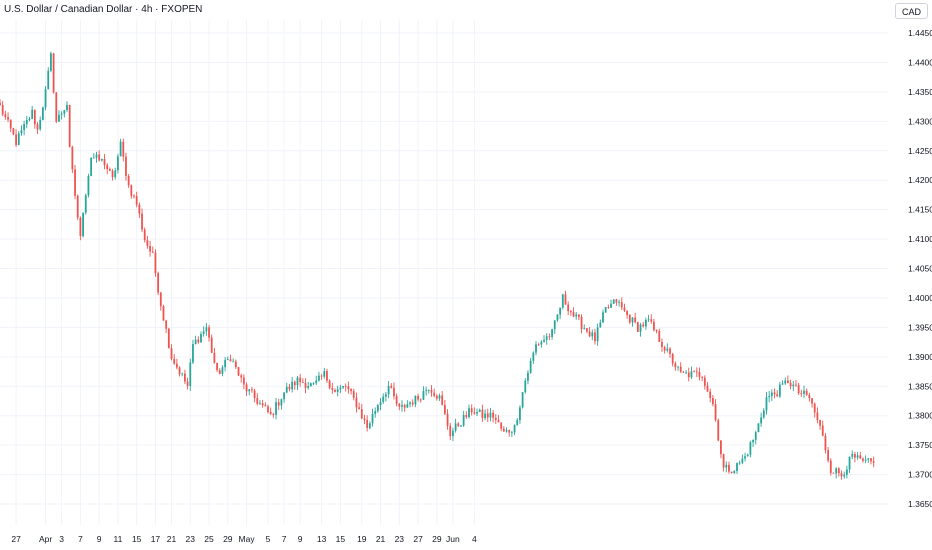 Image resolution: width=932 pixels, height=550 pixels. What do you see at coordinates (228, 539) in the screenshot?
I see `time-tick-label: 29` at bounding box center [228, 539].